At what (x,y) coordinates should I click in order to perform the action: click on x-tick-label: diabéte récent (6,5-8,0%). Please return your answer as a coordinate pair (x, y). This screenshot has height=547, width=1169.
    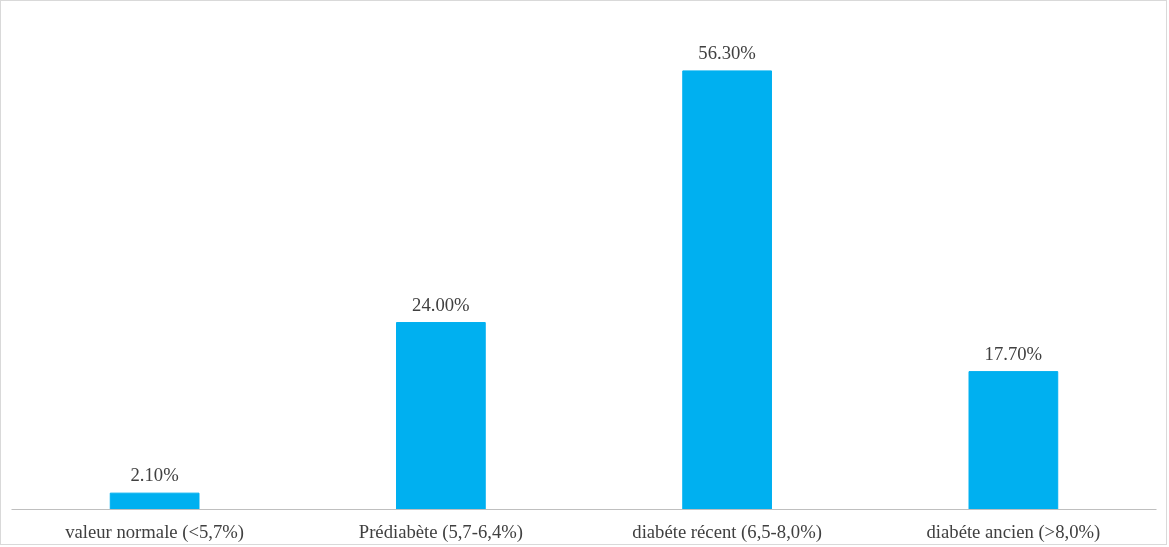
    Looking at the image, I should click on (727, 531).